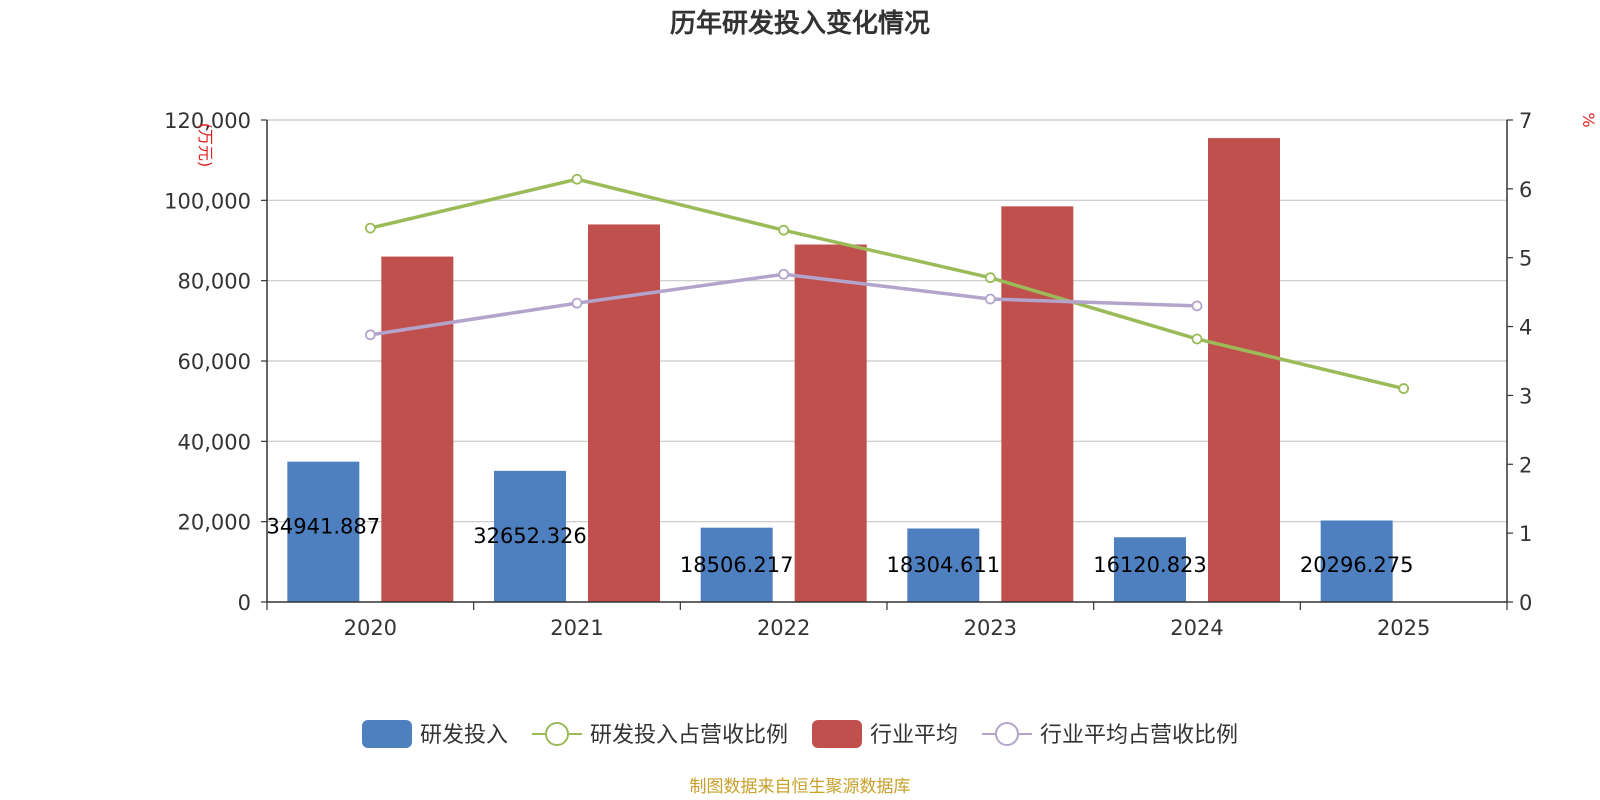 The width and height of the screenshot is (1600, 800). What do you see at coordinates (1150, 565) in the screenshot?
I see `data-label: 16120.823` at bounding box center [1150, 565].